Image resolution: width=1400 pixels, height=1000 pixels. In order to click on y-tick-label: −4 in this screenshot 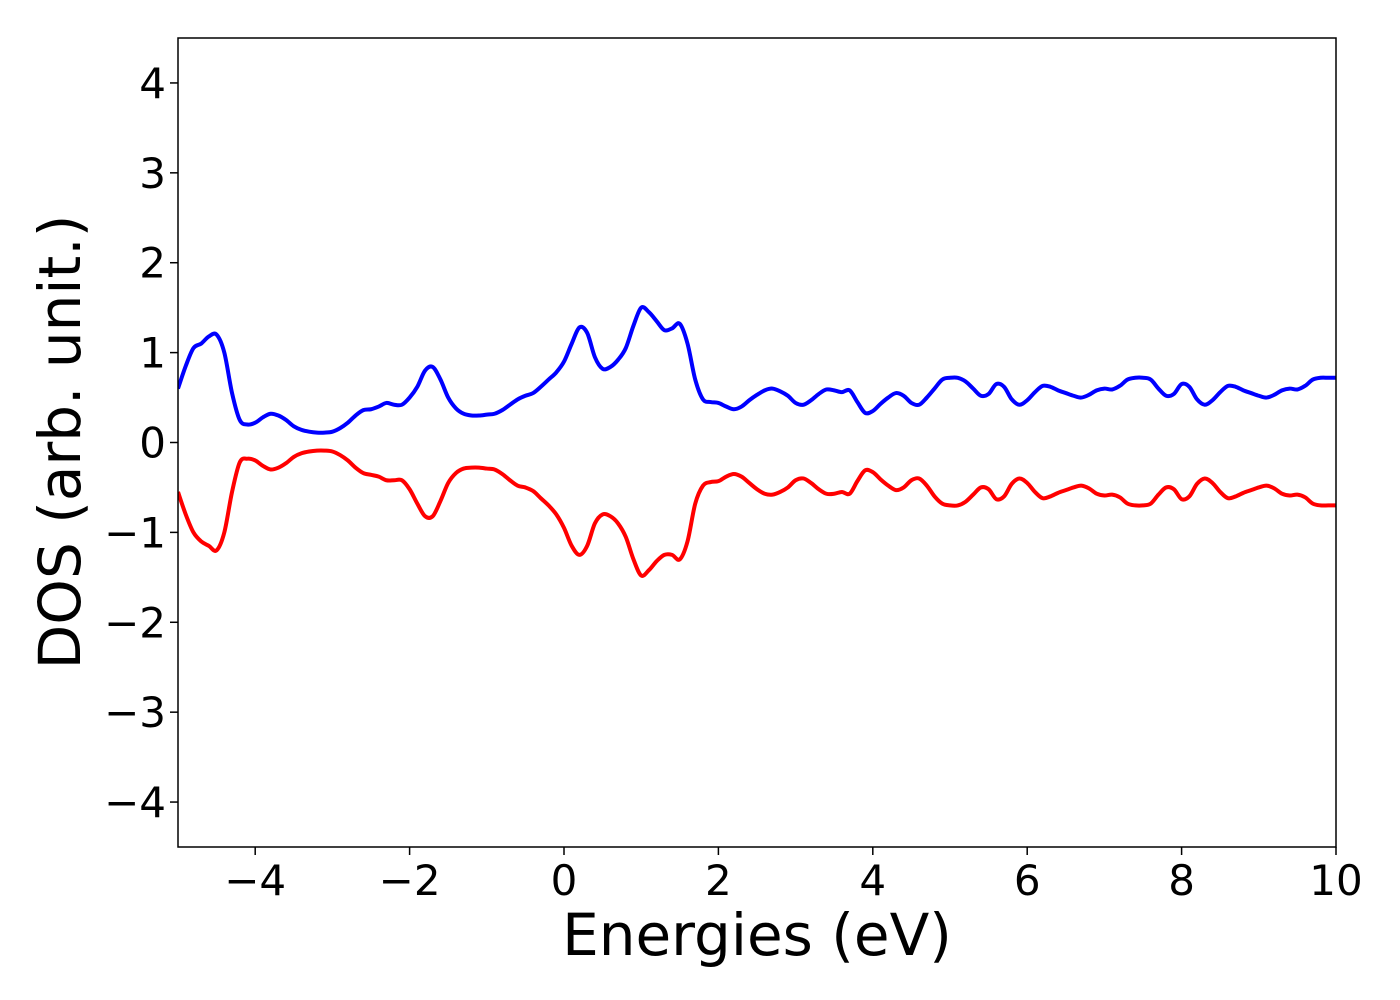, I will do `click(135, 802)`.